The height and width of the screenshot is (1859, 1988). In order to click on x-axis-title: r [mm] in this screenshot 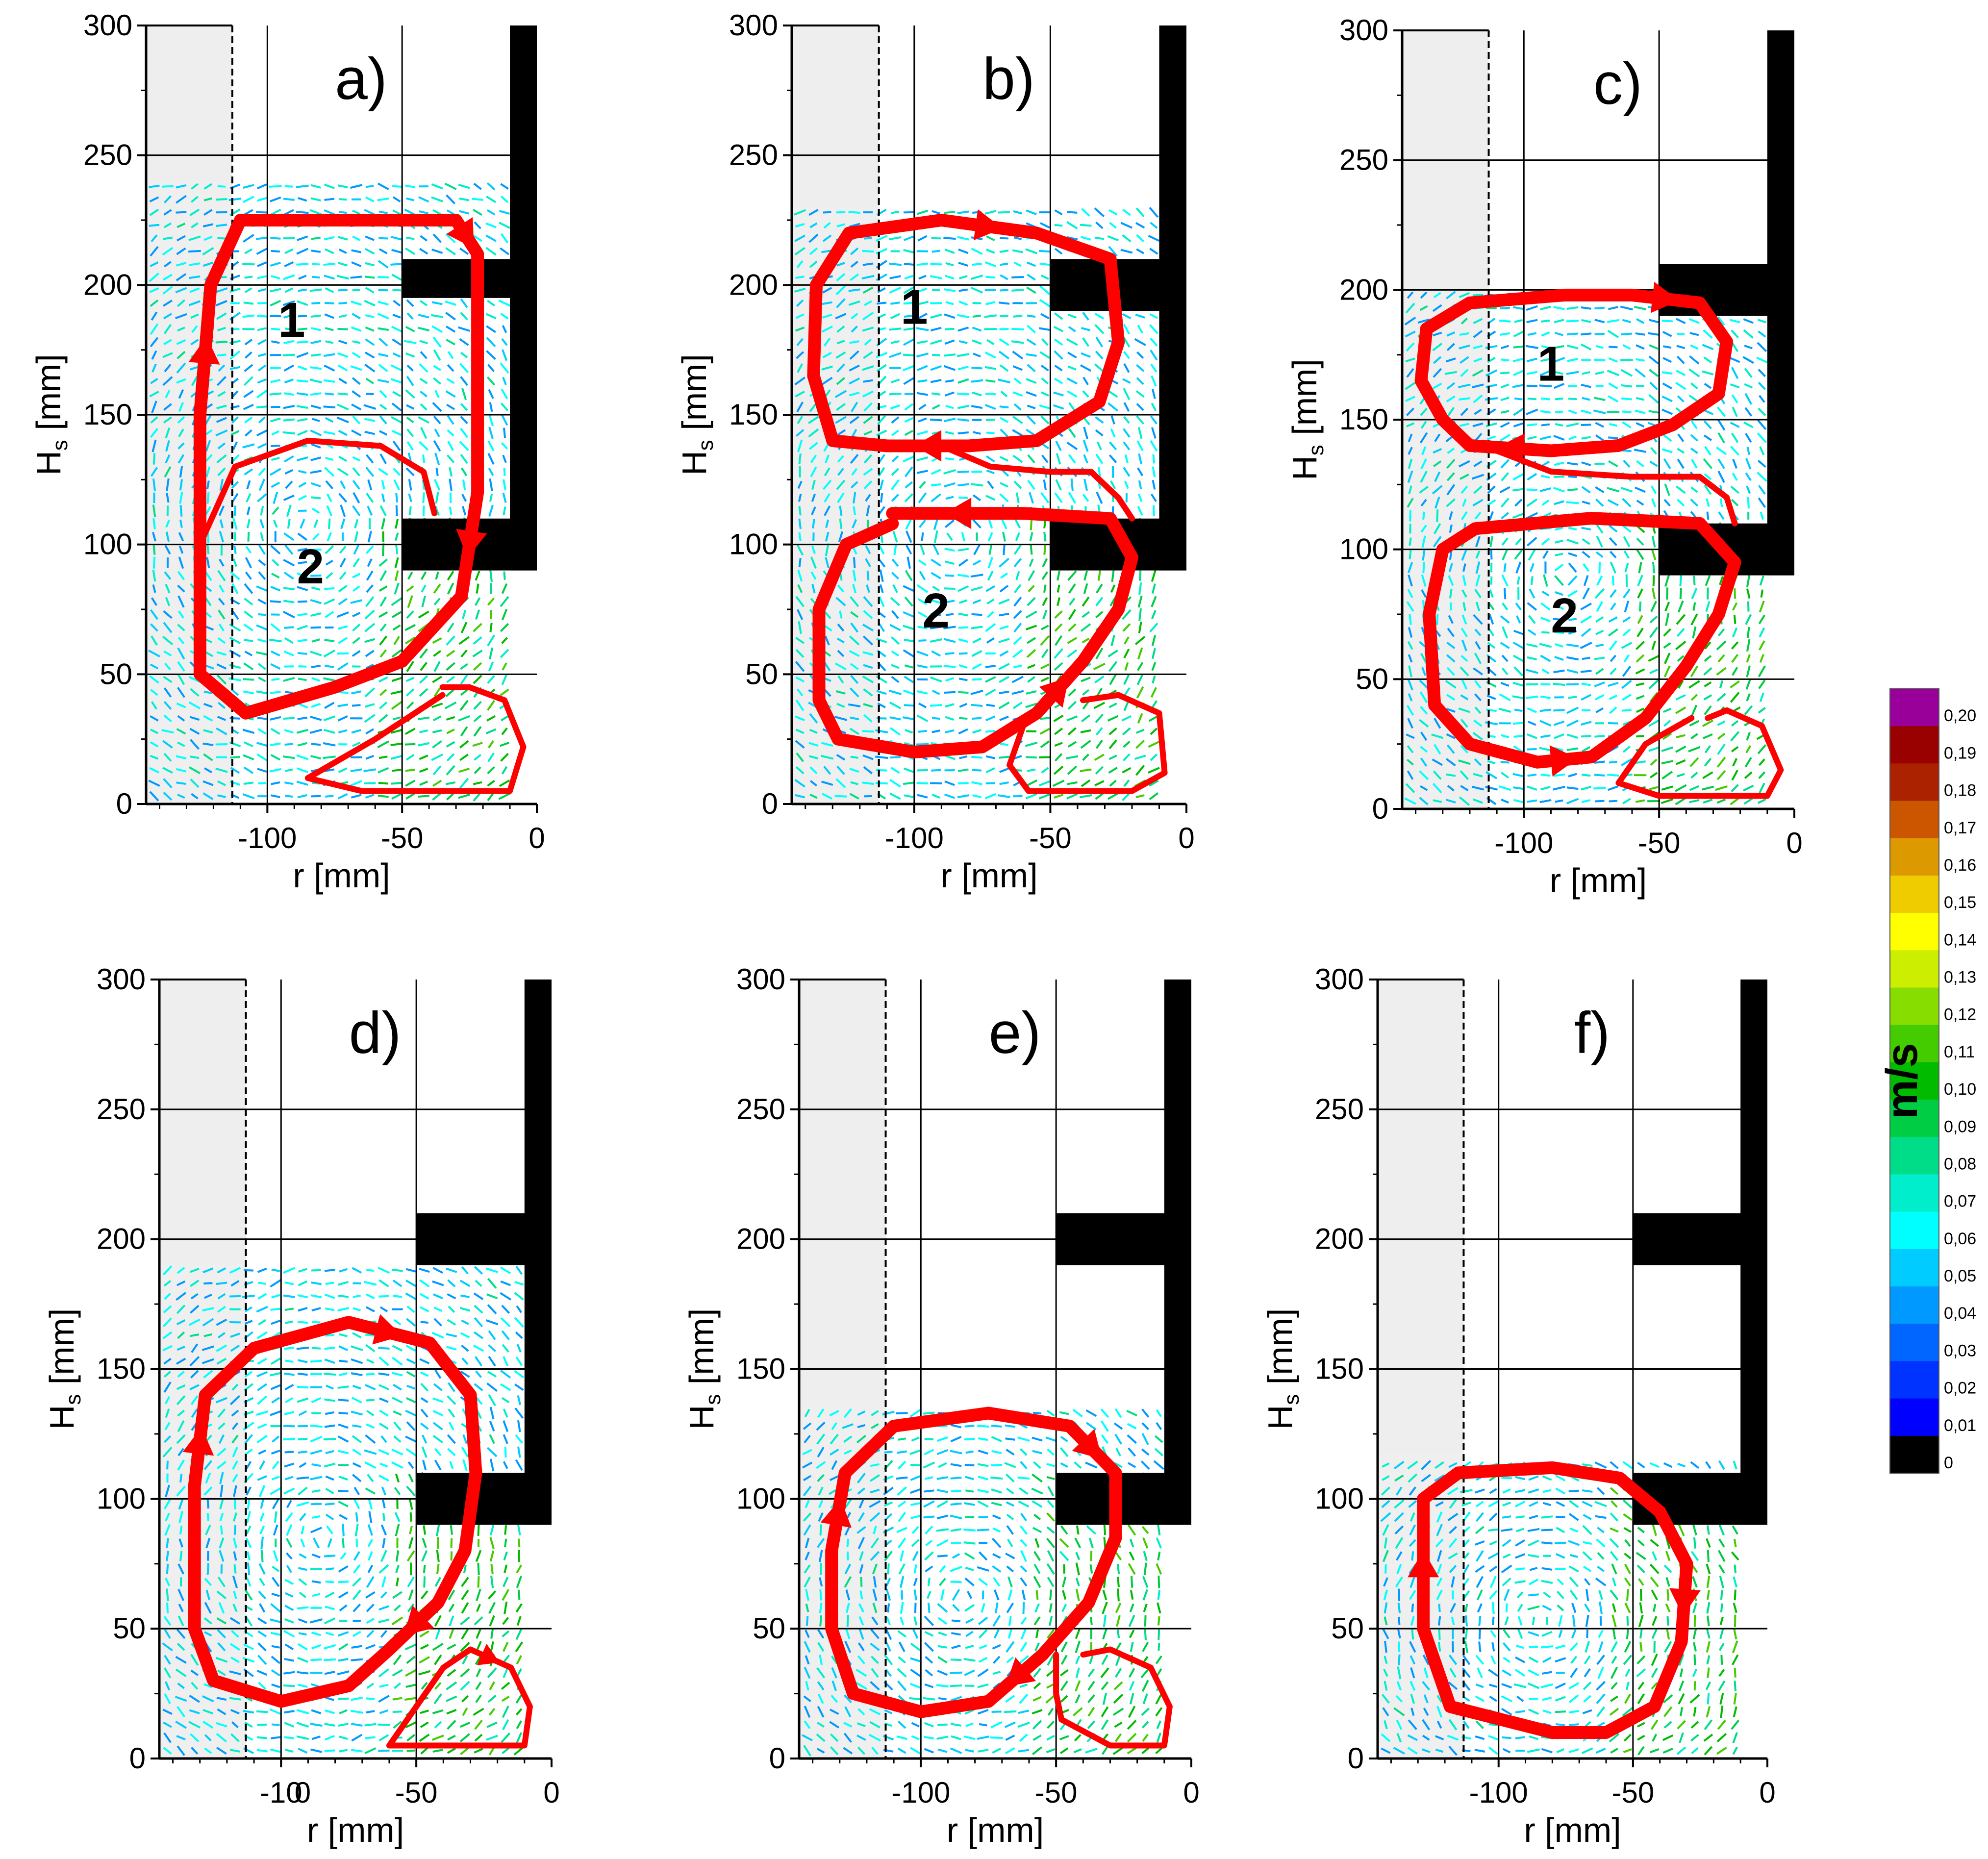, I will do `click(1598, 881)`.